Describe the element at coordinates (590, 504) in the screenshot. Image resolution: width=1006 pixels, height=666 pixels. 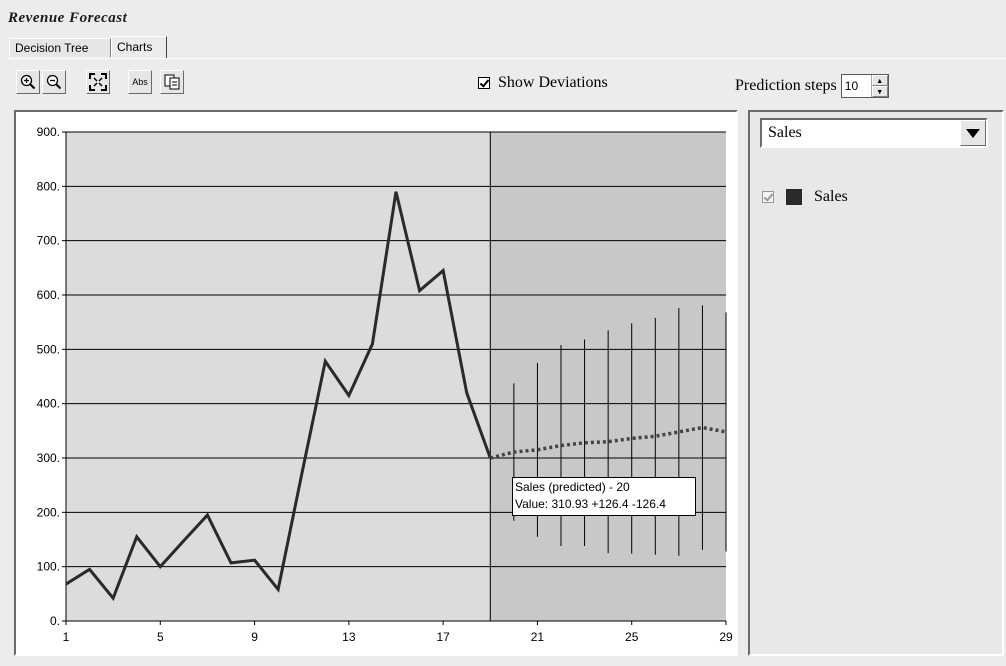
I see `tooltip-line2: Value: 310.93 +126.4 -126.4` at that location.